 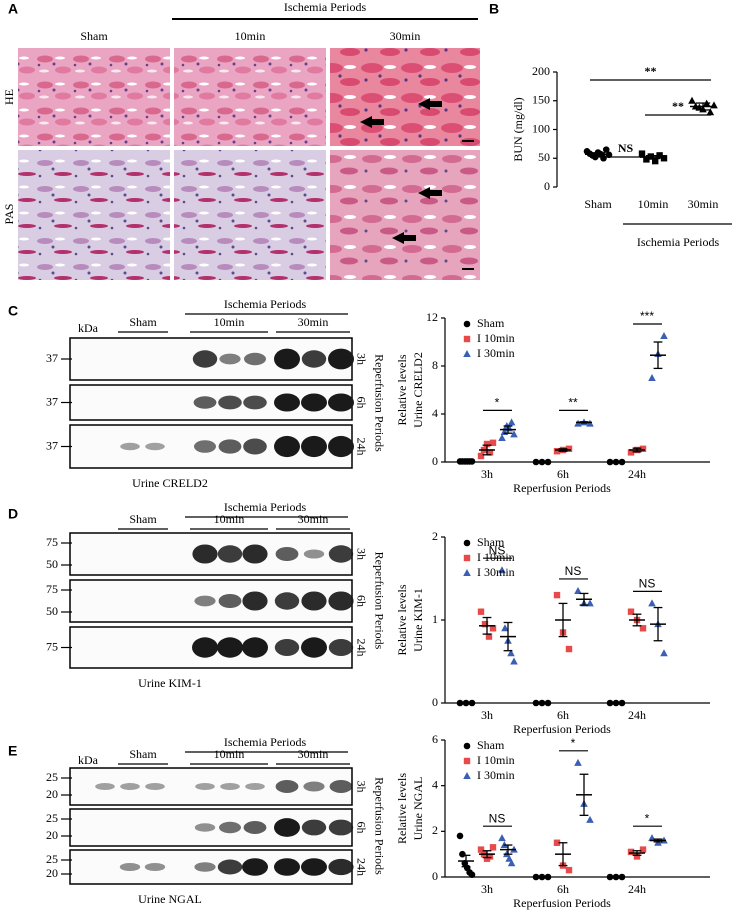 What do you see at coordinates (361, 828) in the screenshot?
I see `time-label: 6h` at bounding box center [361, 828].